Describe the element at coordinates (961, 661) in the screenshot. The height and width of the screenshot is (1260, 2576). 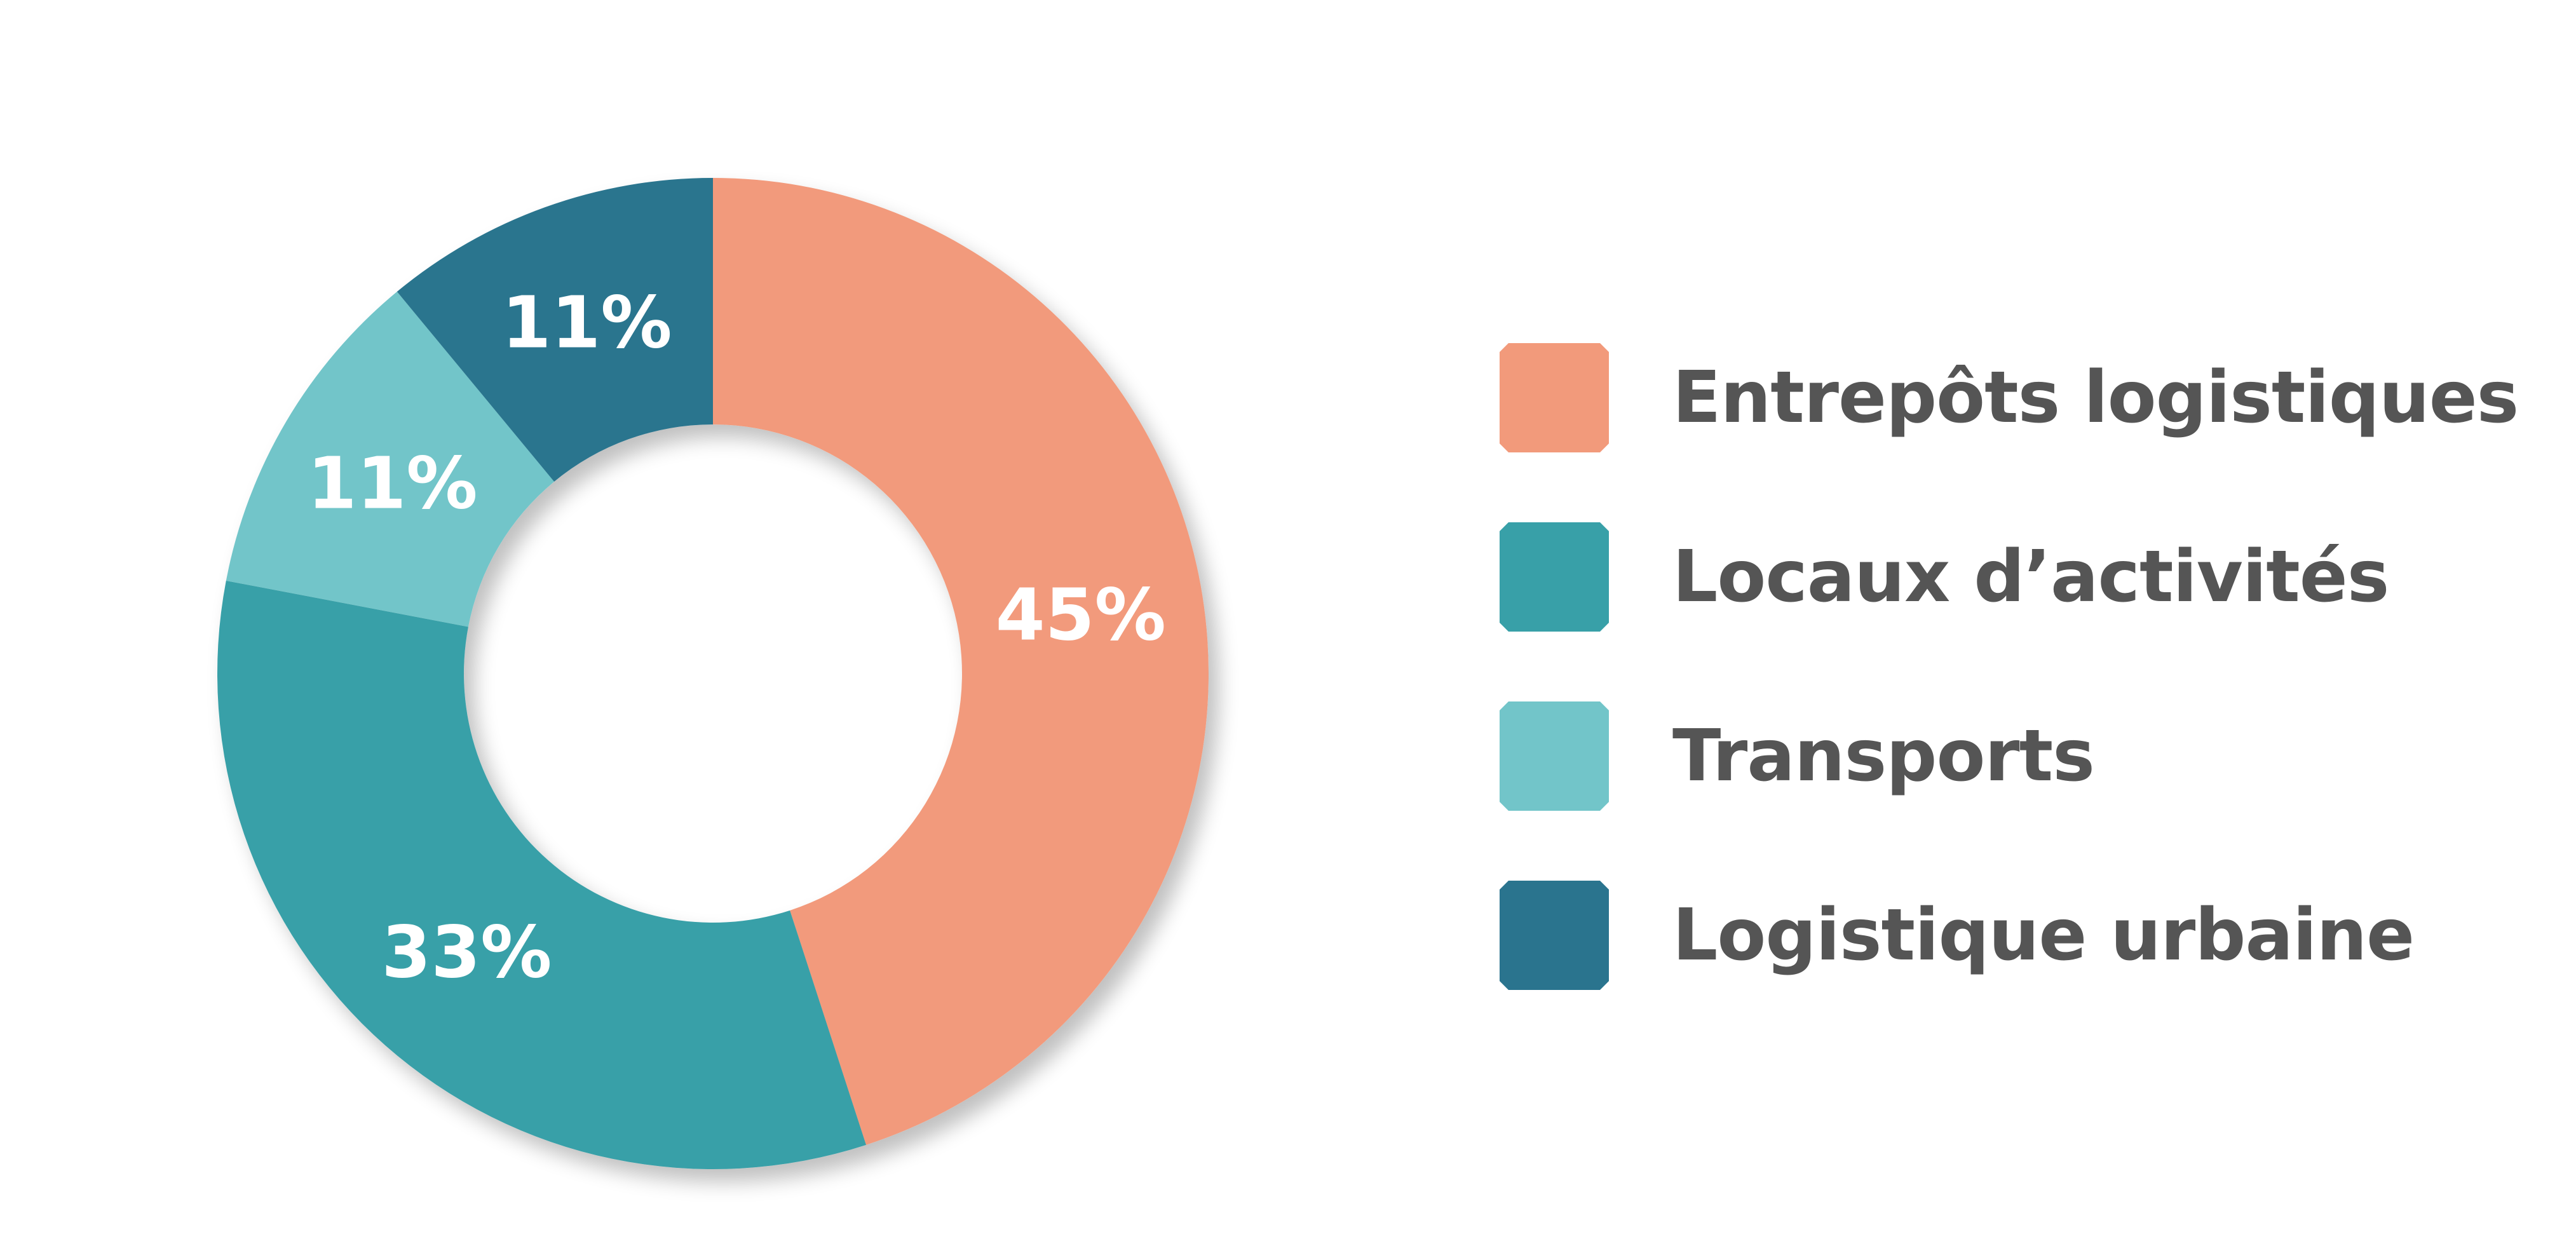
I see `slice-entrepots-logistiques` at that location.